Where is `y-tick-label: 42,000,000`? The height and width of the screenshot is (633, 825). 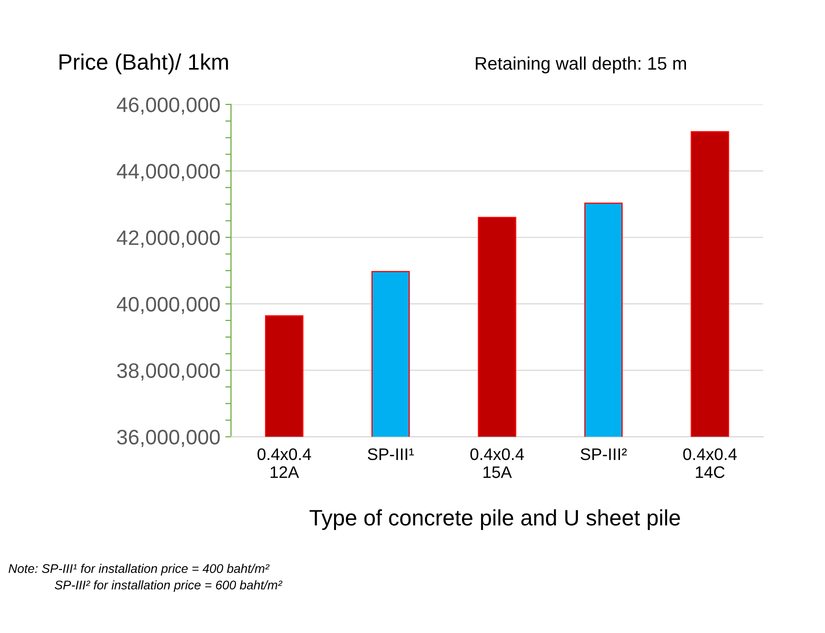 y-tick-label: 42,000,000 is located at coordinates (168, 239).